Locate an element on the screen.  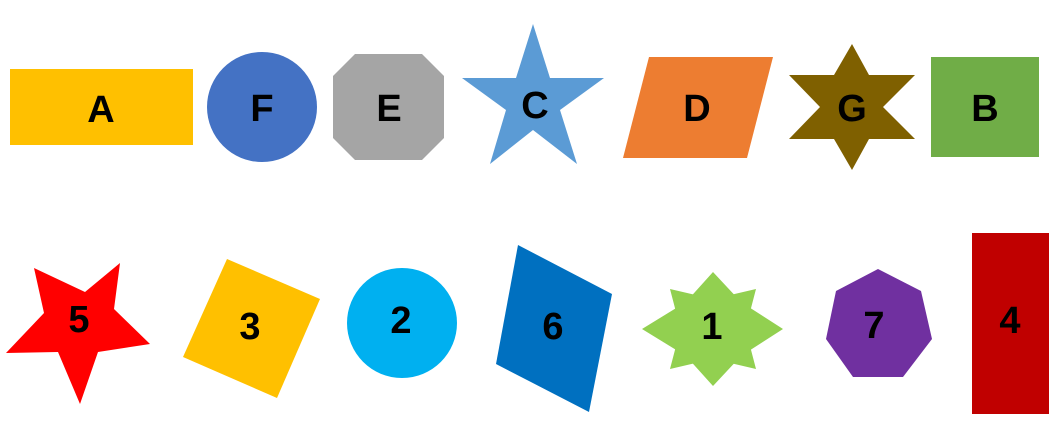
shape-4-label: 4 is located at coordinates (1009, 321).